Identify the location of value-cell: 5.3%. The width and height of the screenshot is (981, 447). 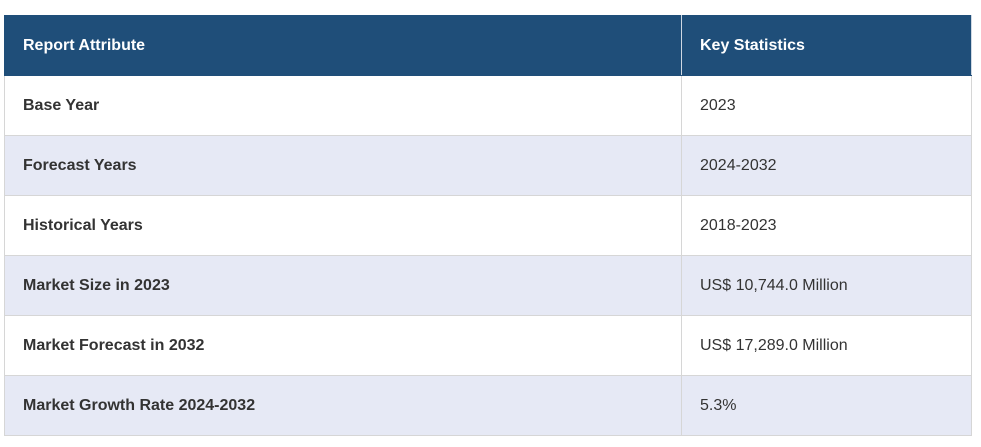
(826, 405).